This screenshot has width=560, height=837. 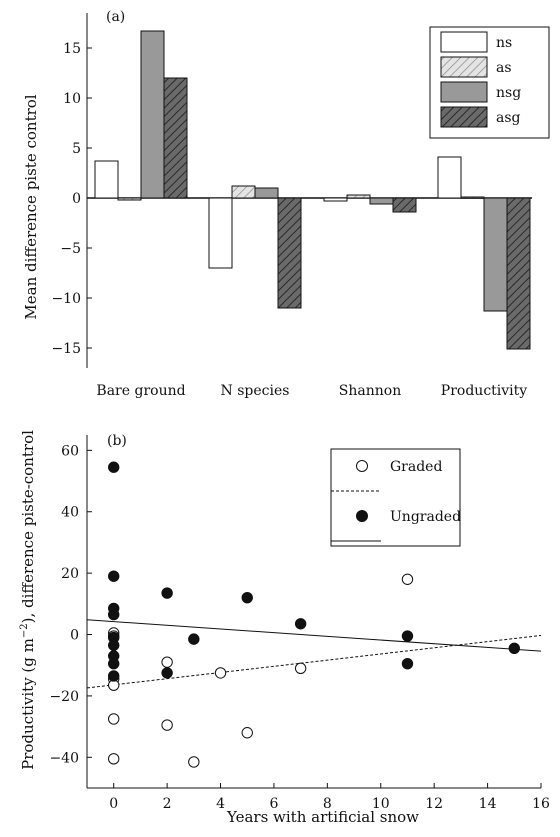 What do you see at coordinates (255, 391) in the screenshot?
I see `panel-a-category-label: N species` at bounding box center [255, 391].